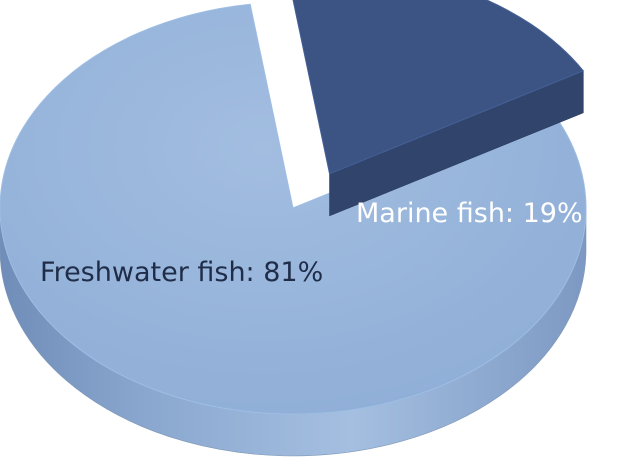  Describe the element at coordinates (181, 272) in the screenshot. I see `slice-label-freshwater-fish: Freshwater fish: 81%` at that location.